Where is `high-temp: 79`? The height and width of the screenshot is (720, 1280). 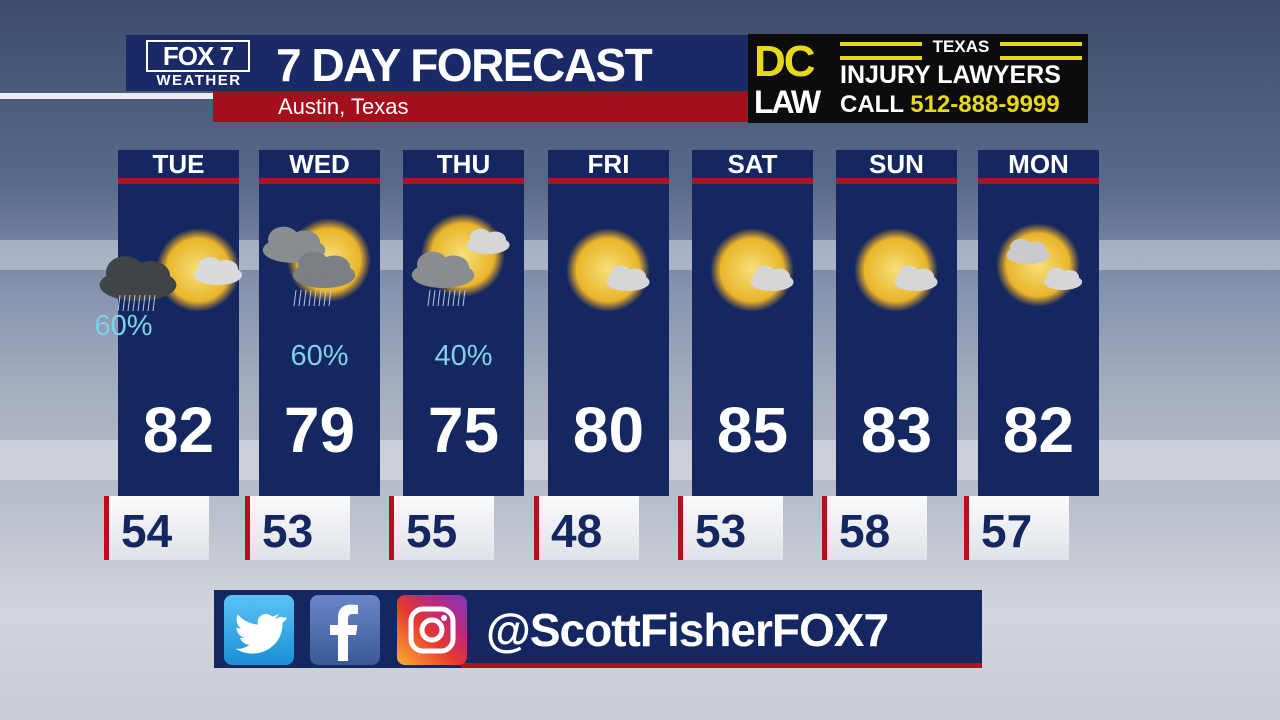
high-temp: 79 is located at coordinates (319, 430).